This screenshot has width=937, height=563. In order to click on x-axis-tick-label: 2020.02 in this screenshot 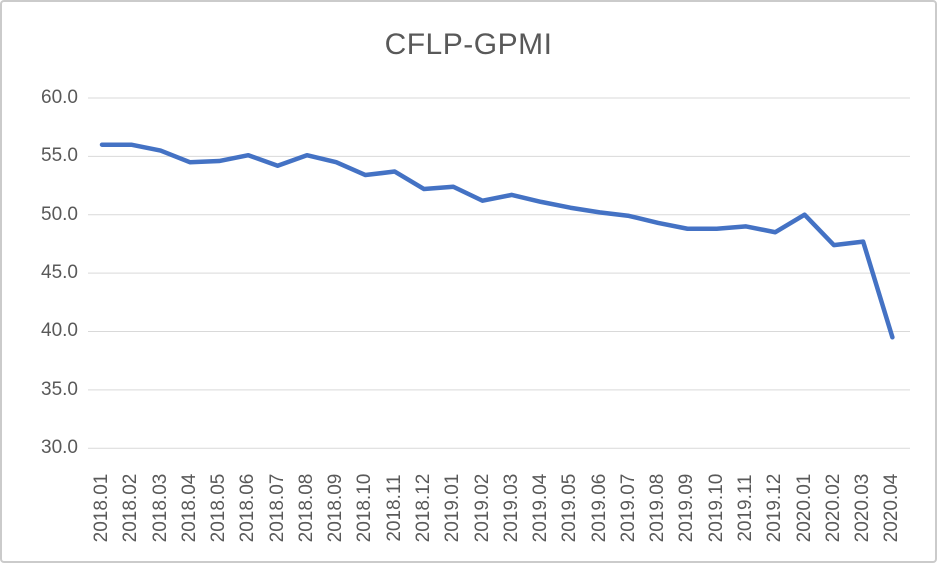, I will do `click(833, 508)`.